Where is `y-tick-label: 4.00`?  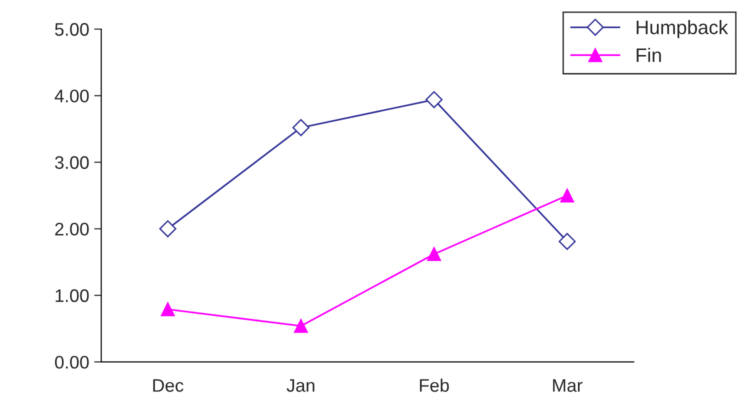 y-tick-label: 4.00 is located at coordinates (71, 96).